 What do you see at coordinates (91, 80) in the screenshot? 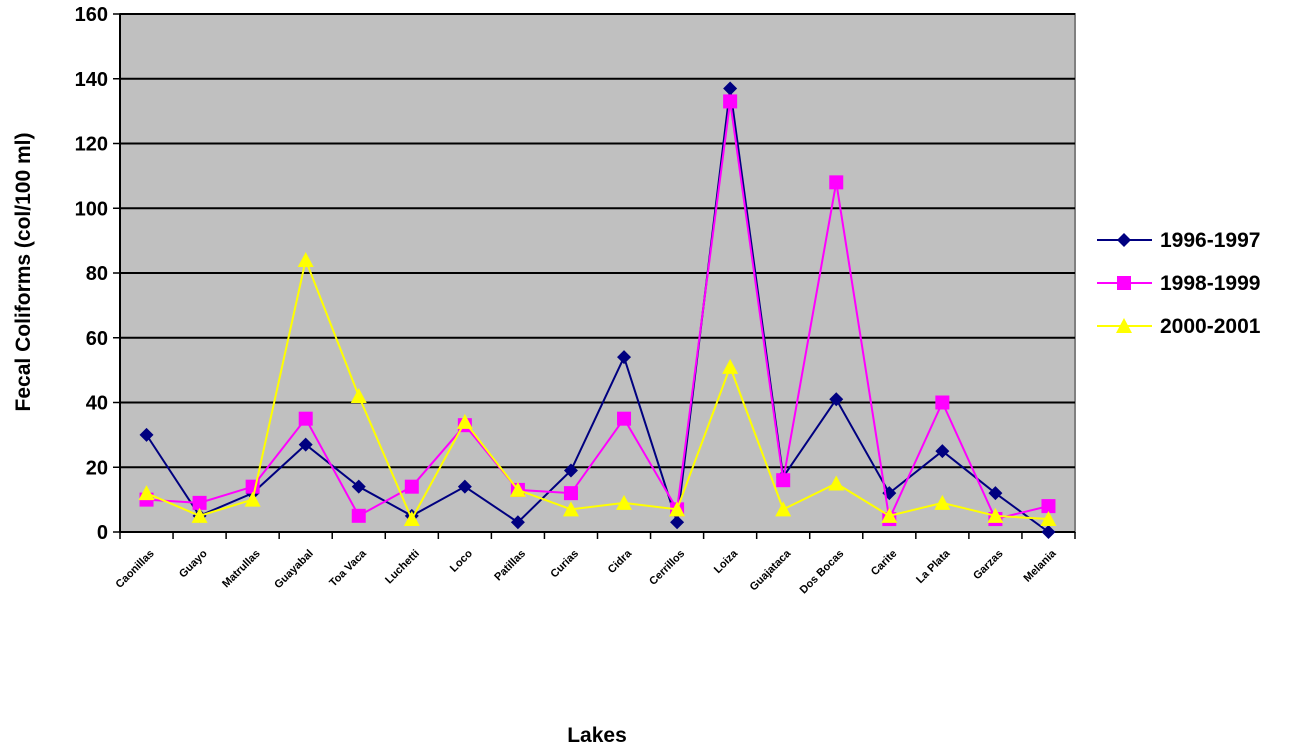
I see `y-tick-label: 140` at bounding box center [91, 80].